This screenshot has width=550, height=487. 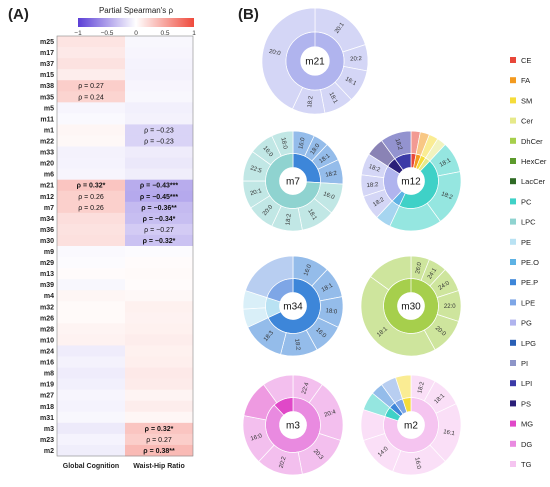 What do you see at coordinates (513, 201) in the screenshot?
I see `legend-swatch-pc` at bounding box center [513, 201].